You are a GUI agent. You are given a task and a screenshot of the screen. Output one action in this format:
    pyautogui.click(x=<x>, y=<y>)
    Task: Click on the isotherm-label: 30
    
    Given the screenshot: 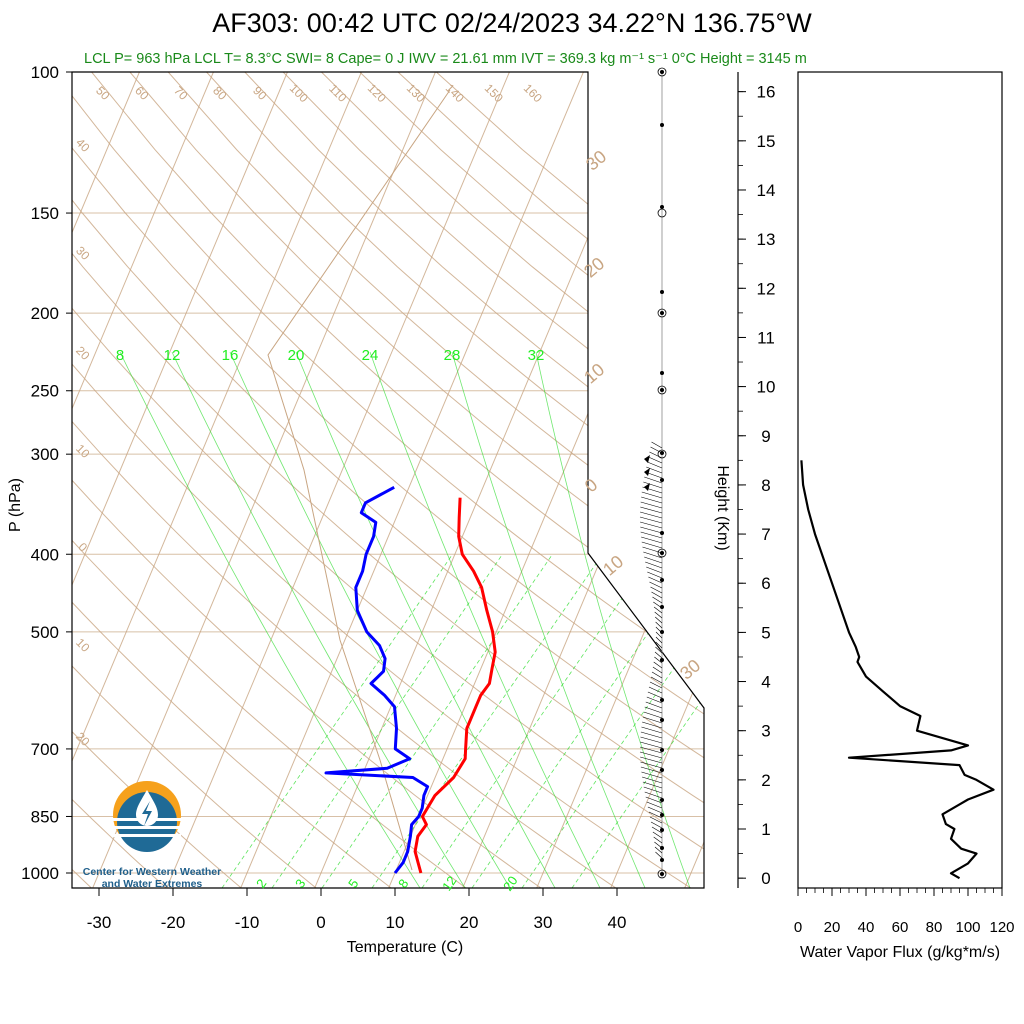 What is the action you would take?
    pyautogui.click(x=83, y=253)
    